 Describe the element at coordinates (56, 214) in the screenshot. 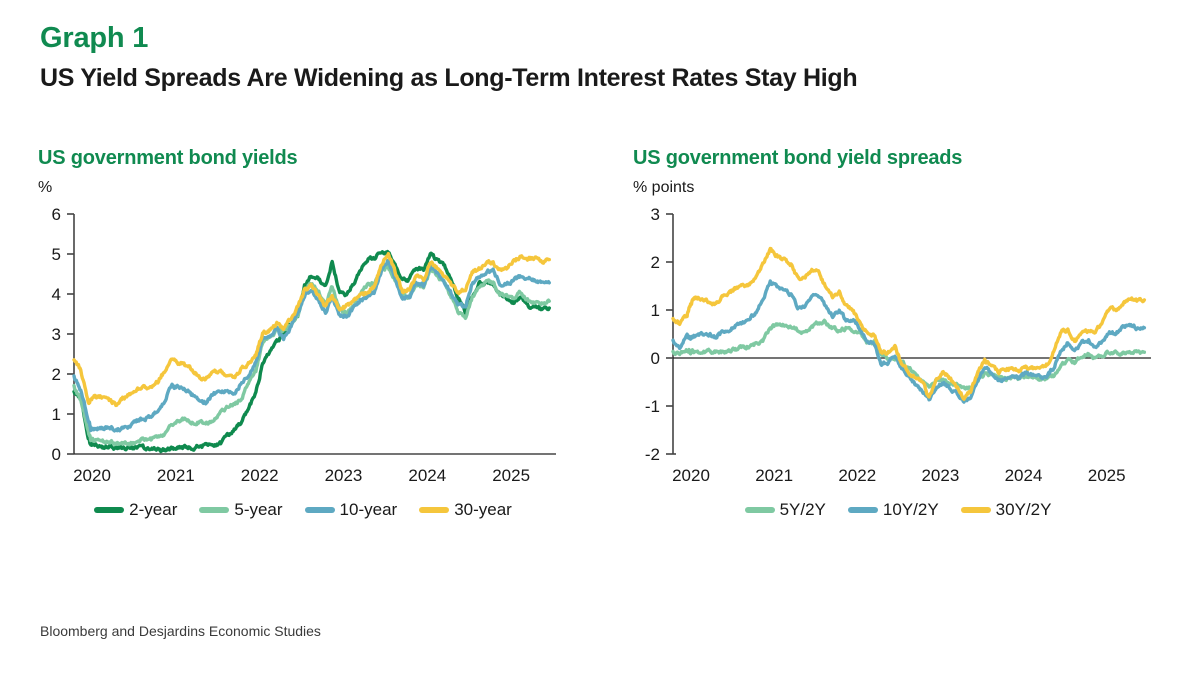

I see `y-axis-tick-label: 6` at that location.